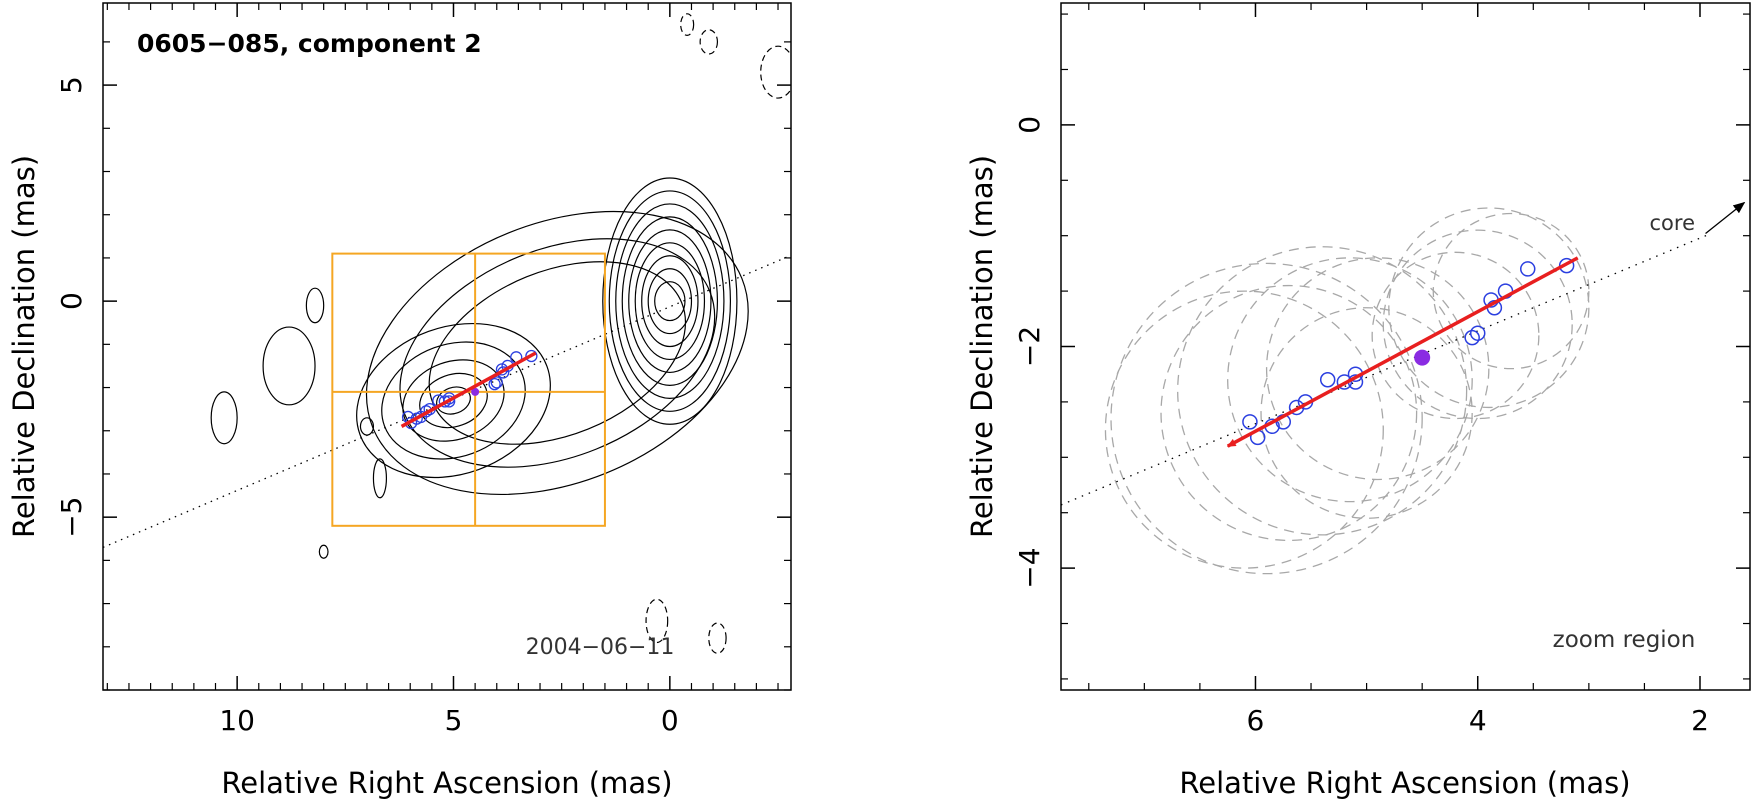 This screenshot has height=811, width=1753. Describe the element at coordinates (446, 783) in the screenshot. I see `left-x-axis-label: Relative Right Ascension (mas)` at that location.